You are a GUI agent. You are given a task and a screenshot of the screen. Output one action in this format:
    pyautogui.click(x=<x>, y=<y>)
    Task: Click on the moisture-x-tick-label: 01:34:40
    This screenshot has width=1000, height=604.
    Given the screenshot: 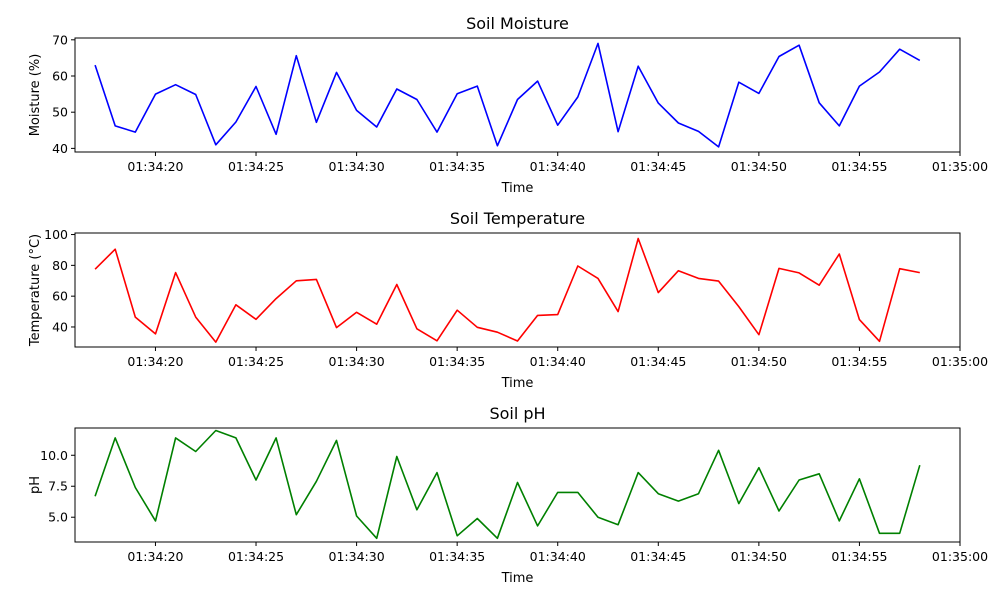 What is the action you would take?
    pyautogui.click(x=558, y=166)
    